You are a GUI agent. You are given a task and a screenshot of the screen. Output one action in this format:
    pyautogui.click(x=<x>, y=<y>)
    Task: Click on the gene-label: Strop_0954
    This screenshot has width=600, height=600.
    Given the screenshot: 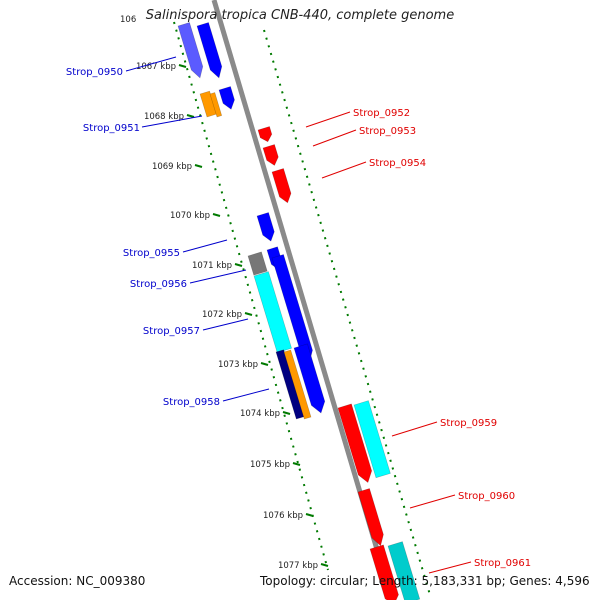 What is the action you would take?
    pyautogui.click(x=397, y=163)
    